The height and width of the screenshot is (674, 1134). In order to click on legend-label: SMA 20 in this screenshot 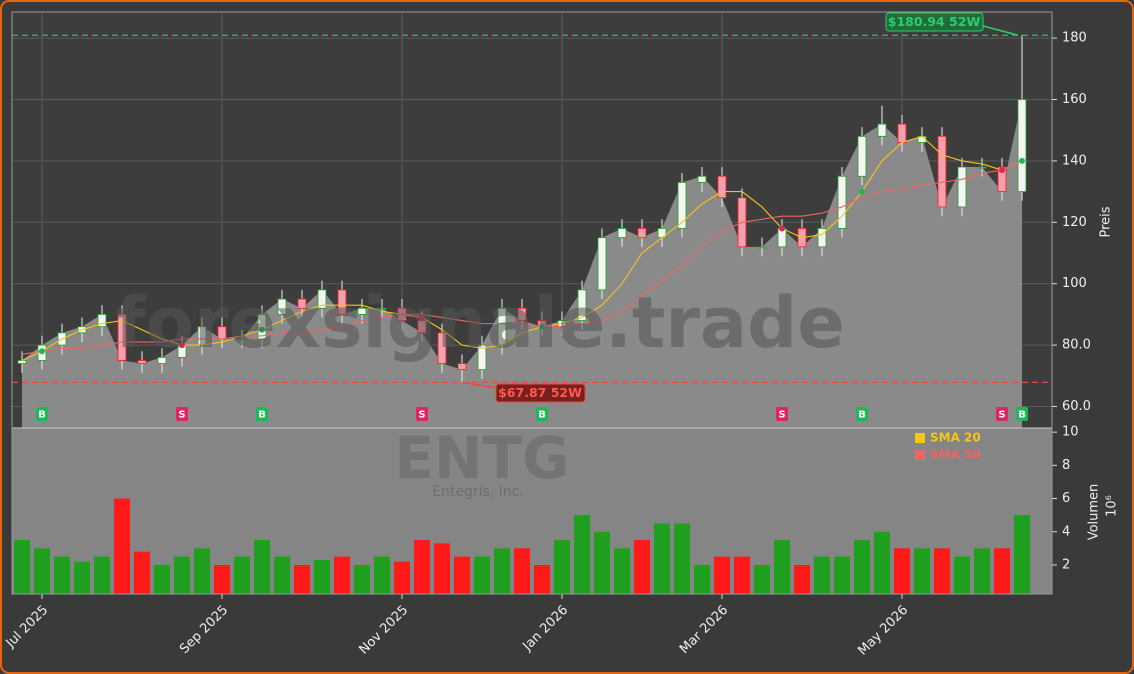, I will do `click(955, 438)`.